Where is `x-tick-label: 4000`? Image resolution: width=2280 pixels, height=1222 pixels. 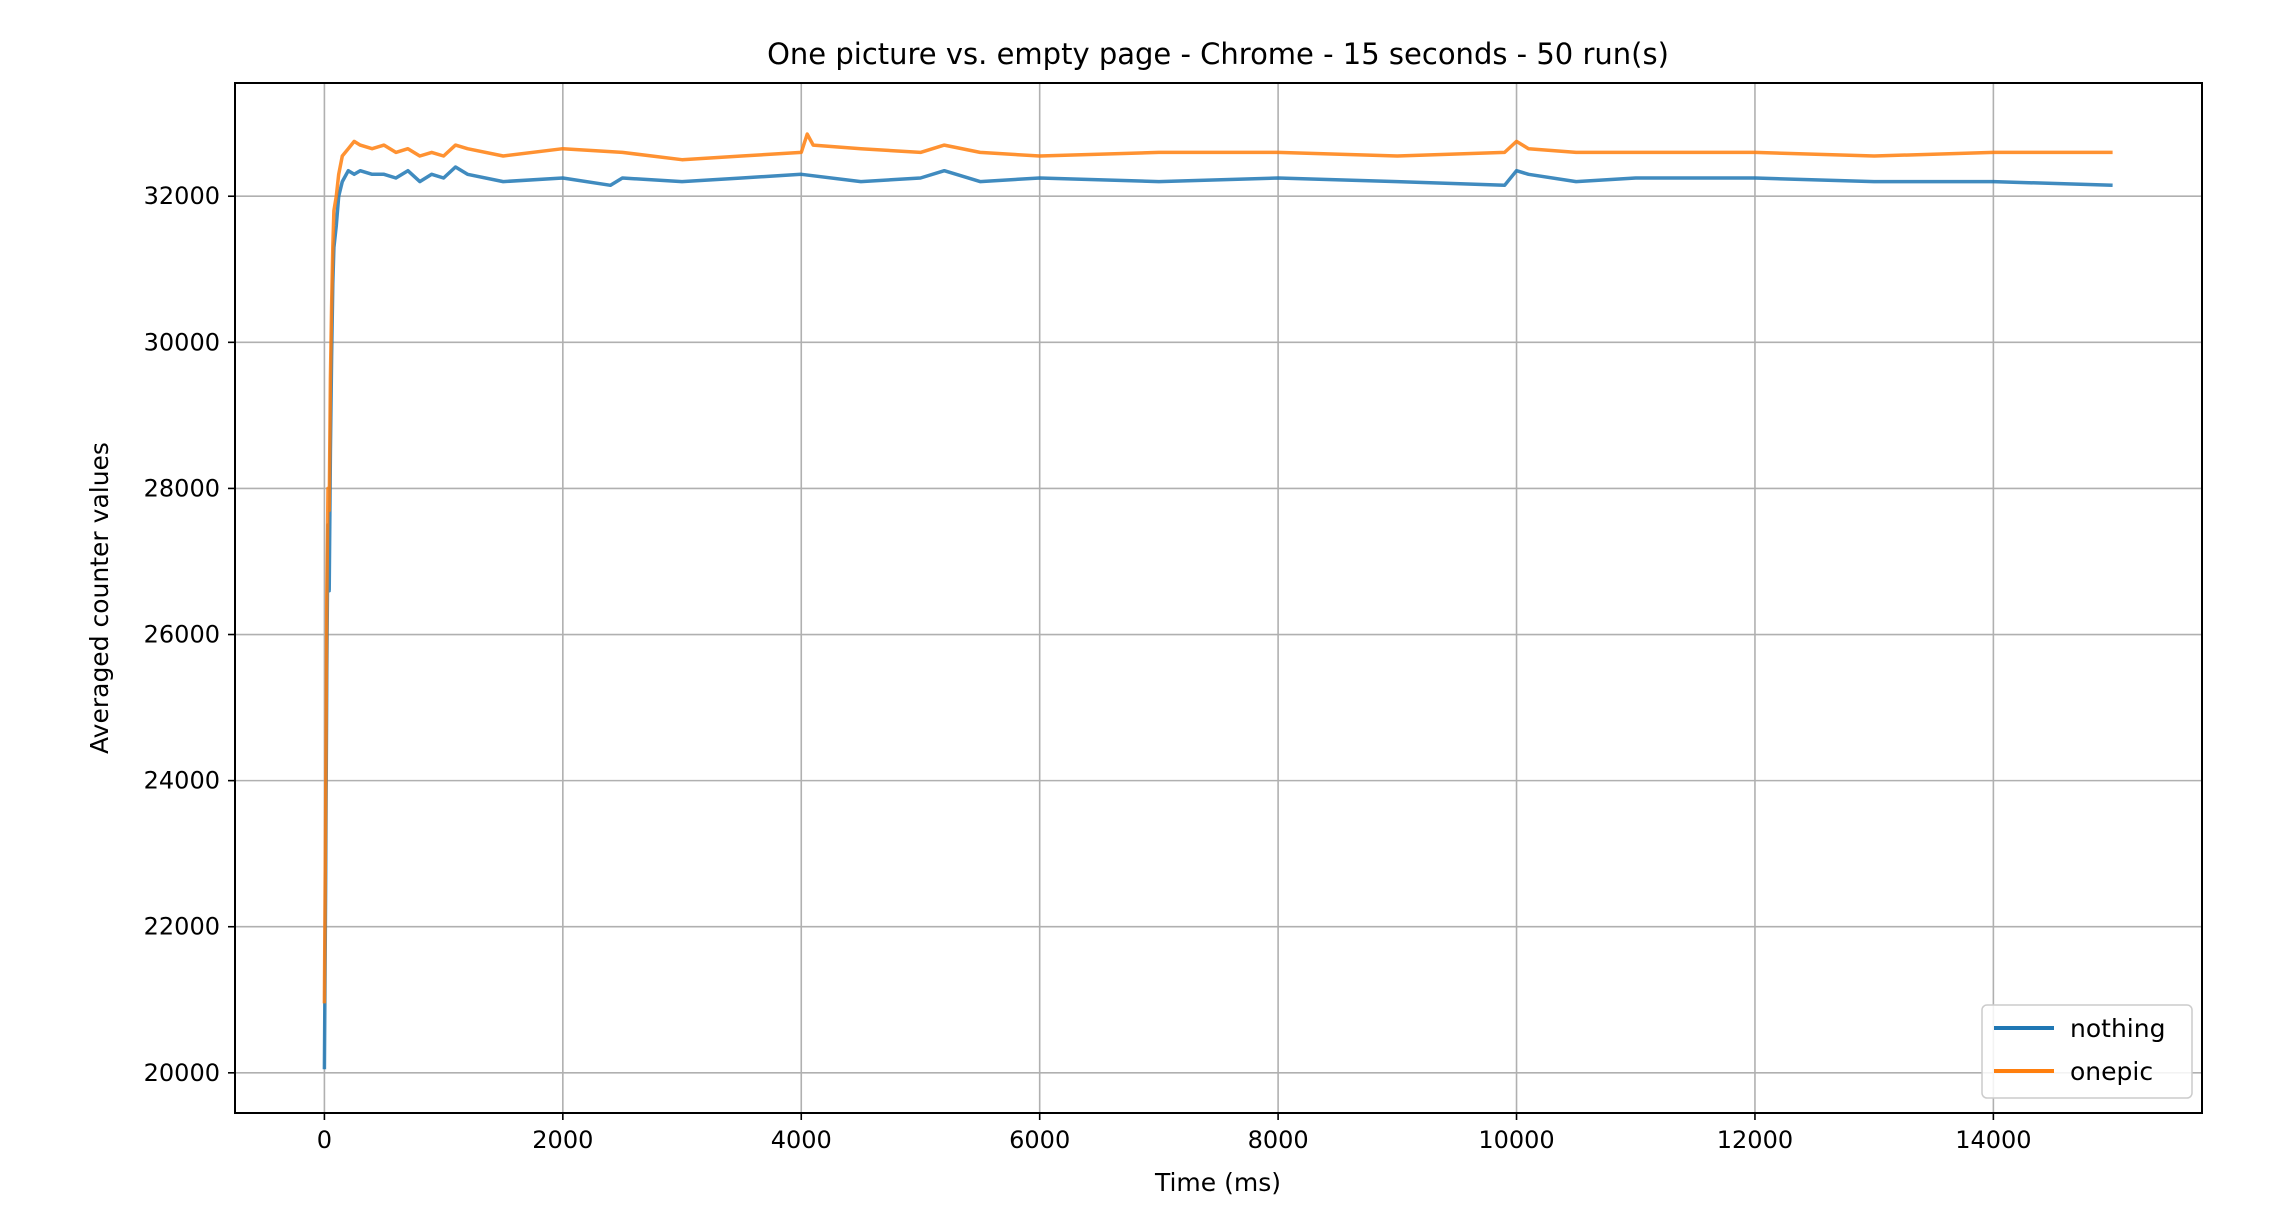 x-tick-label: 4000 is located at coordinates (801, 1140).